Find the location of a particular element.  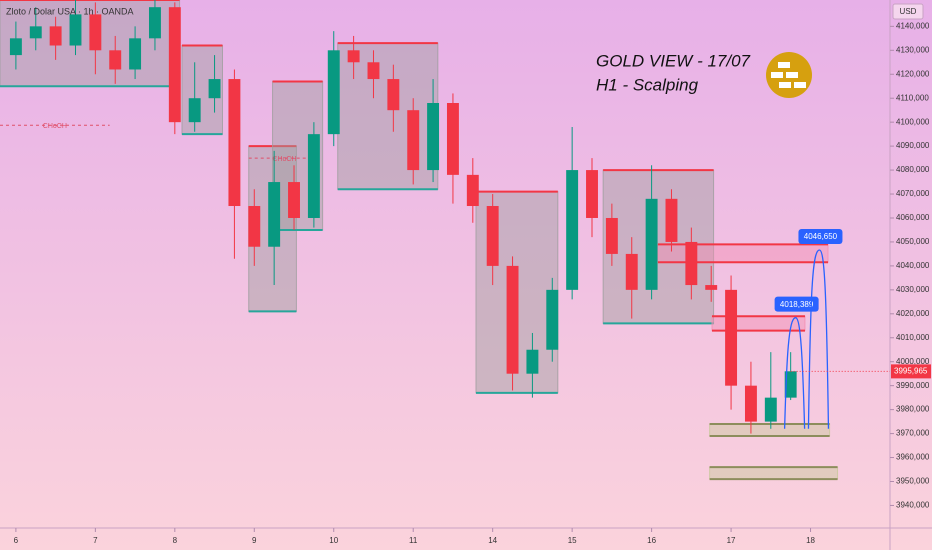

y-tick-label: 3980,000 is located at coordinates (913, 409).